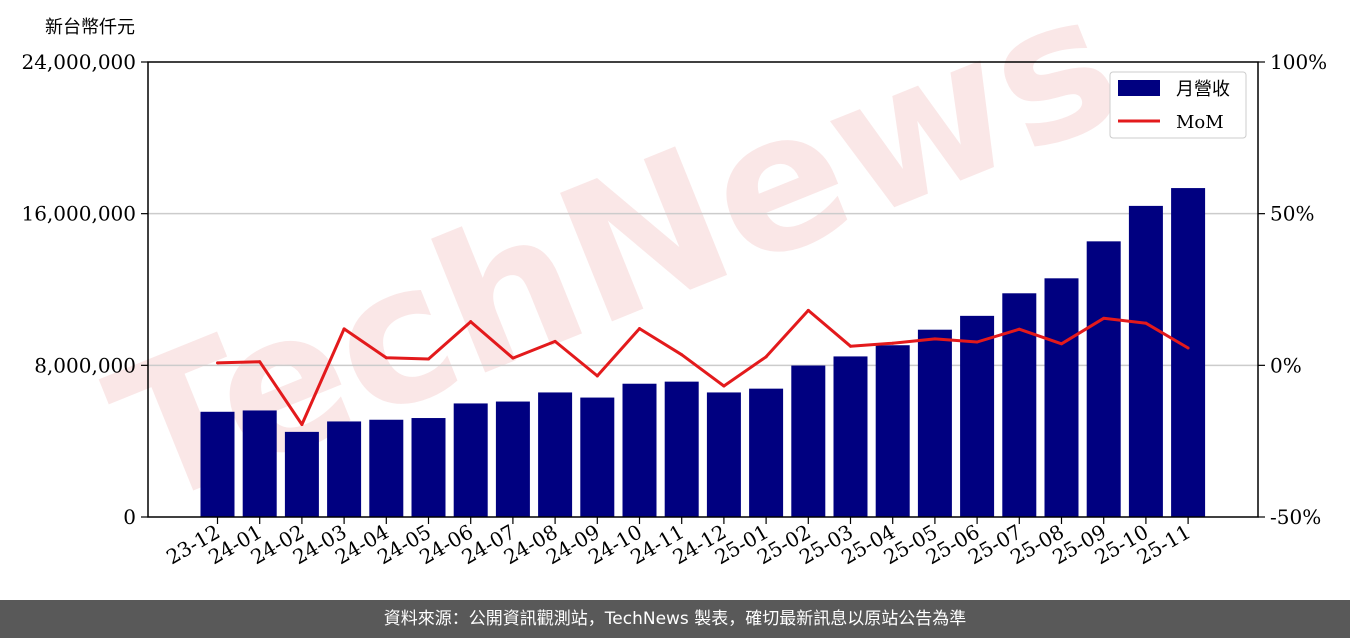 This screenshot has width=1350, height=638. What do you see at coordinates (1139, 88) in the screenshot?
I see `legend-bar-swatch` at bounding box center [1139, 88].